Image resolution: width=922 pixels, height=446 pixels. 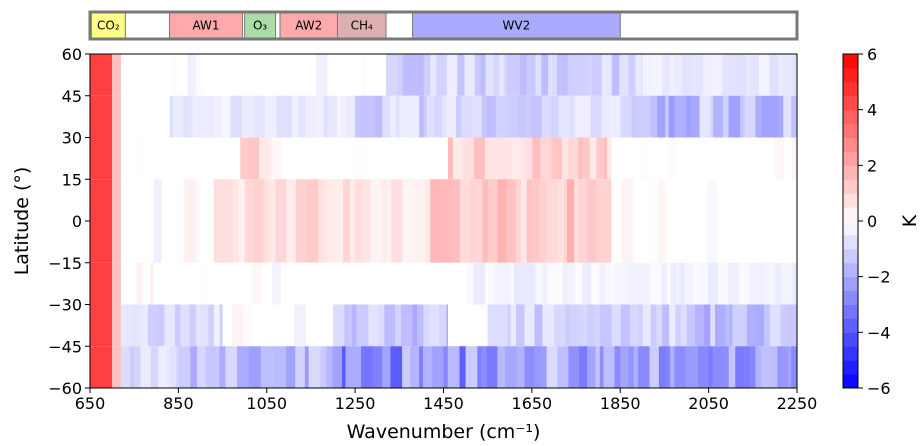 I want to click on y-axis: 60 45 30 15 0 −15 −30 −45 −60, so click(x=69, y=221).